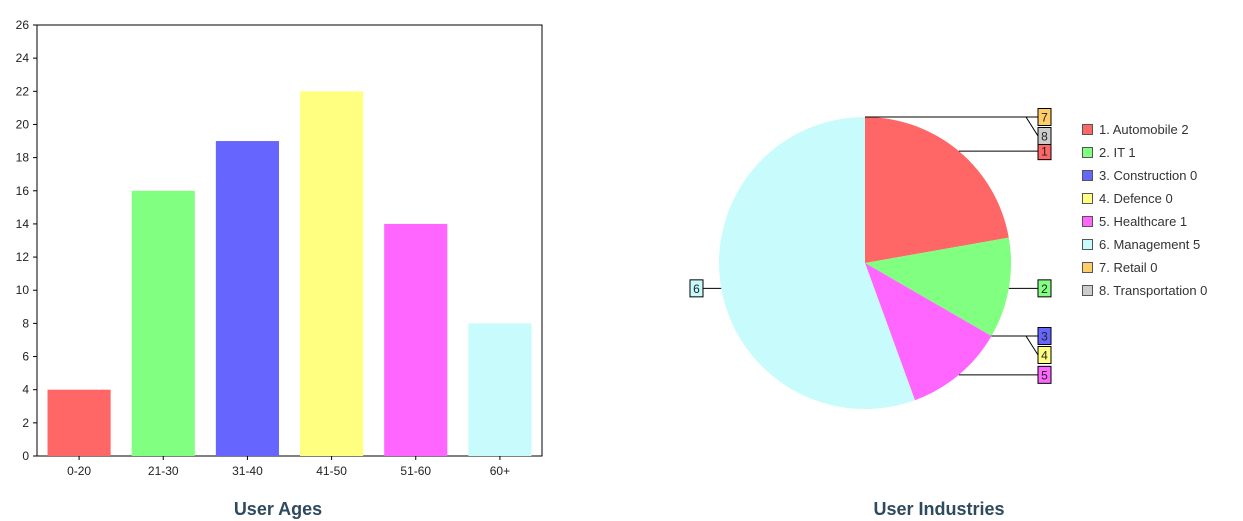  I want to click on pie-label-index: 4, so click(1044, 356).